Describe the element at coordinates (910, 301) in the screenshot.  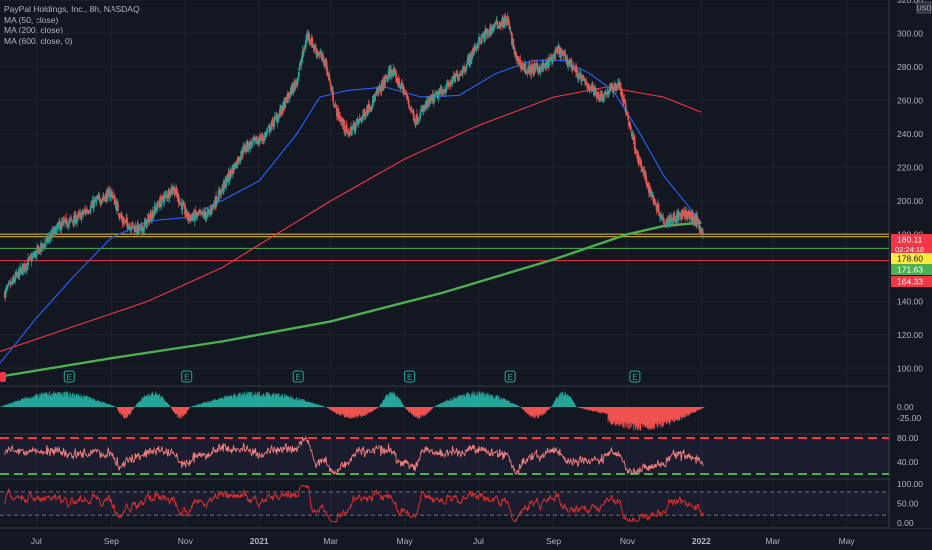
I see `y-tick-label: 140.00` at that location.